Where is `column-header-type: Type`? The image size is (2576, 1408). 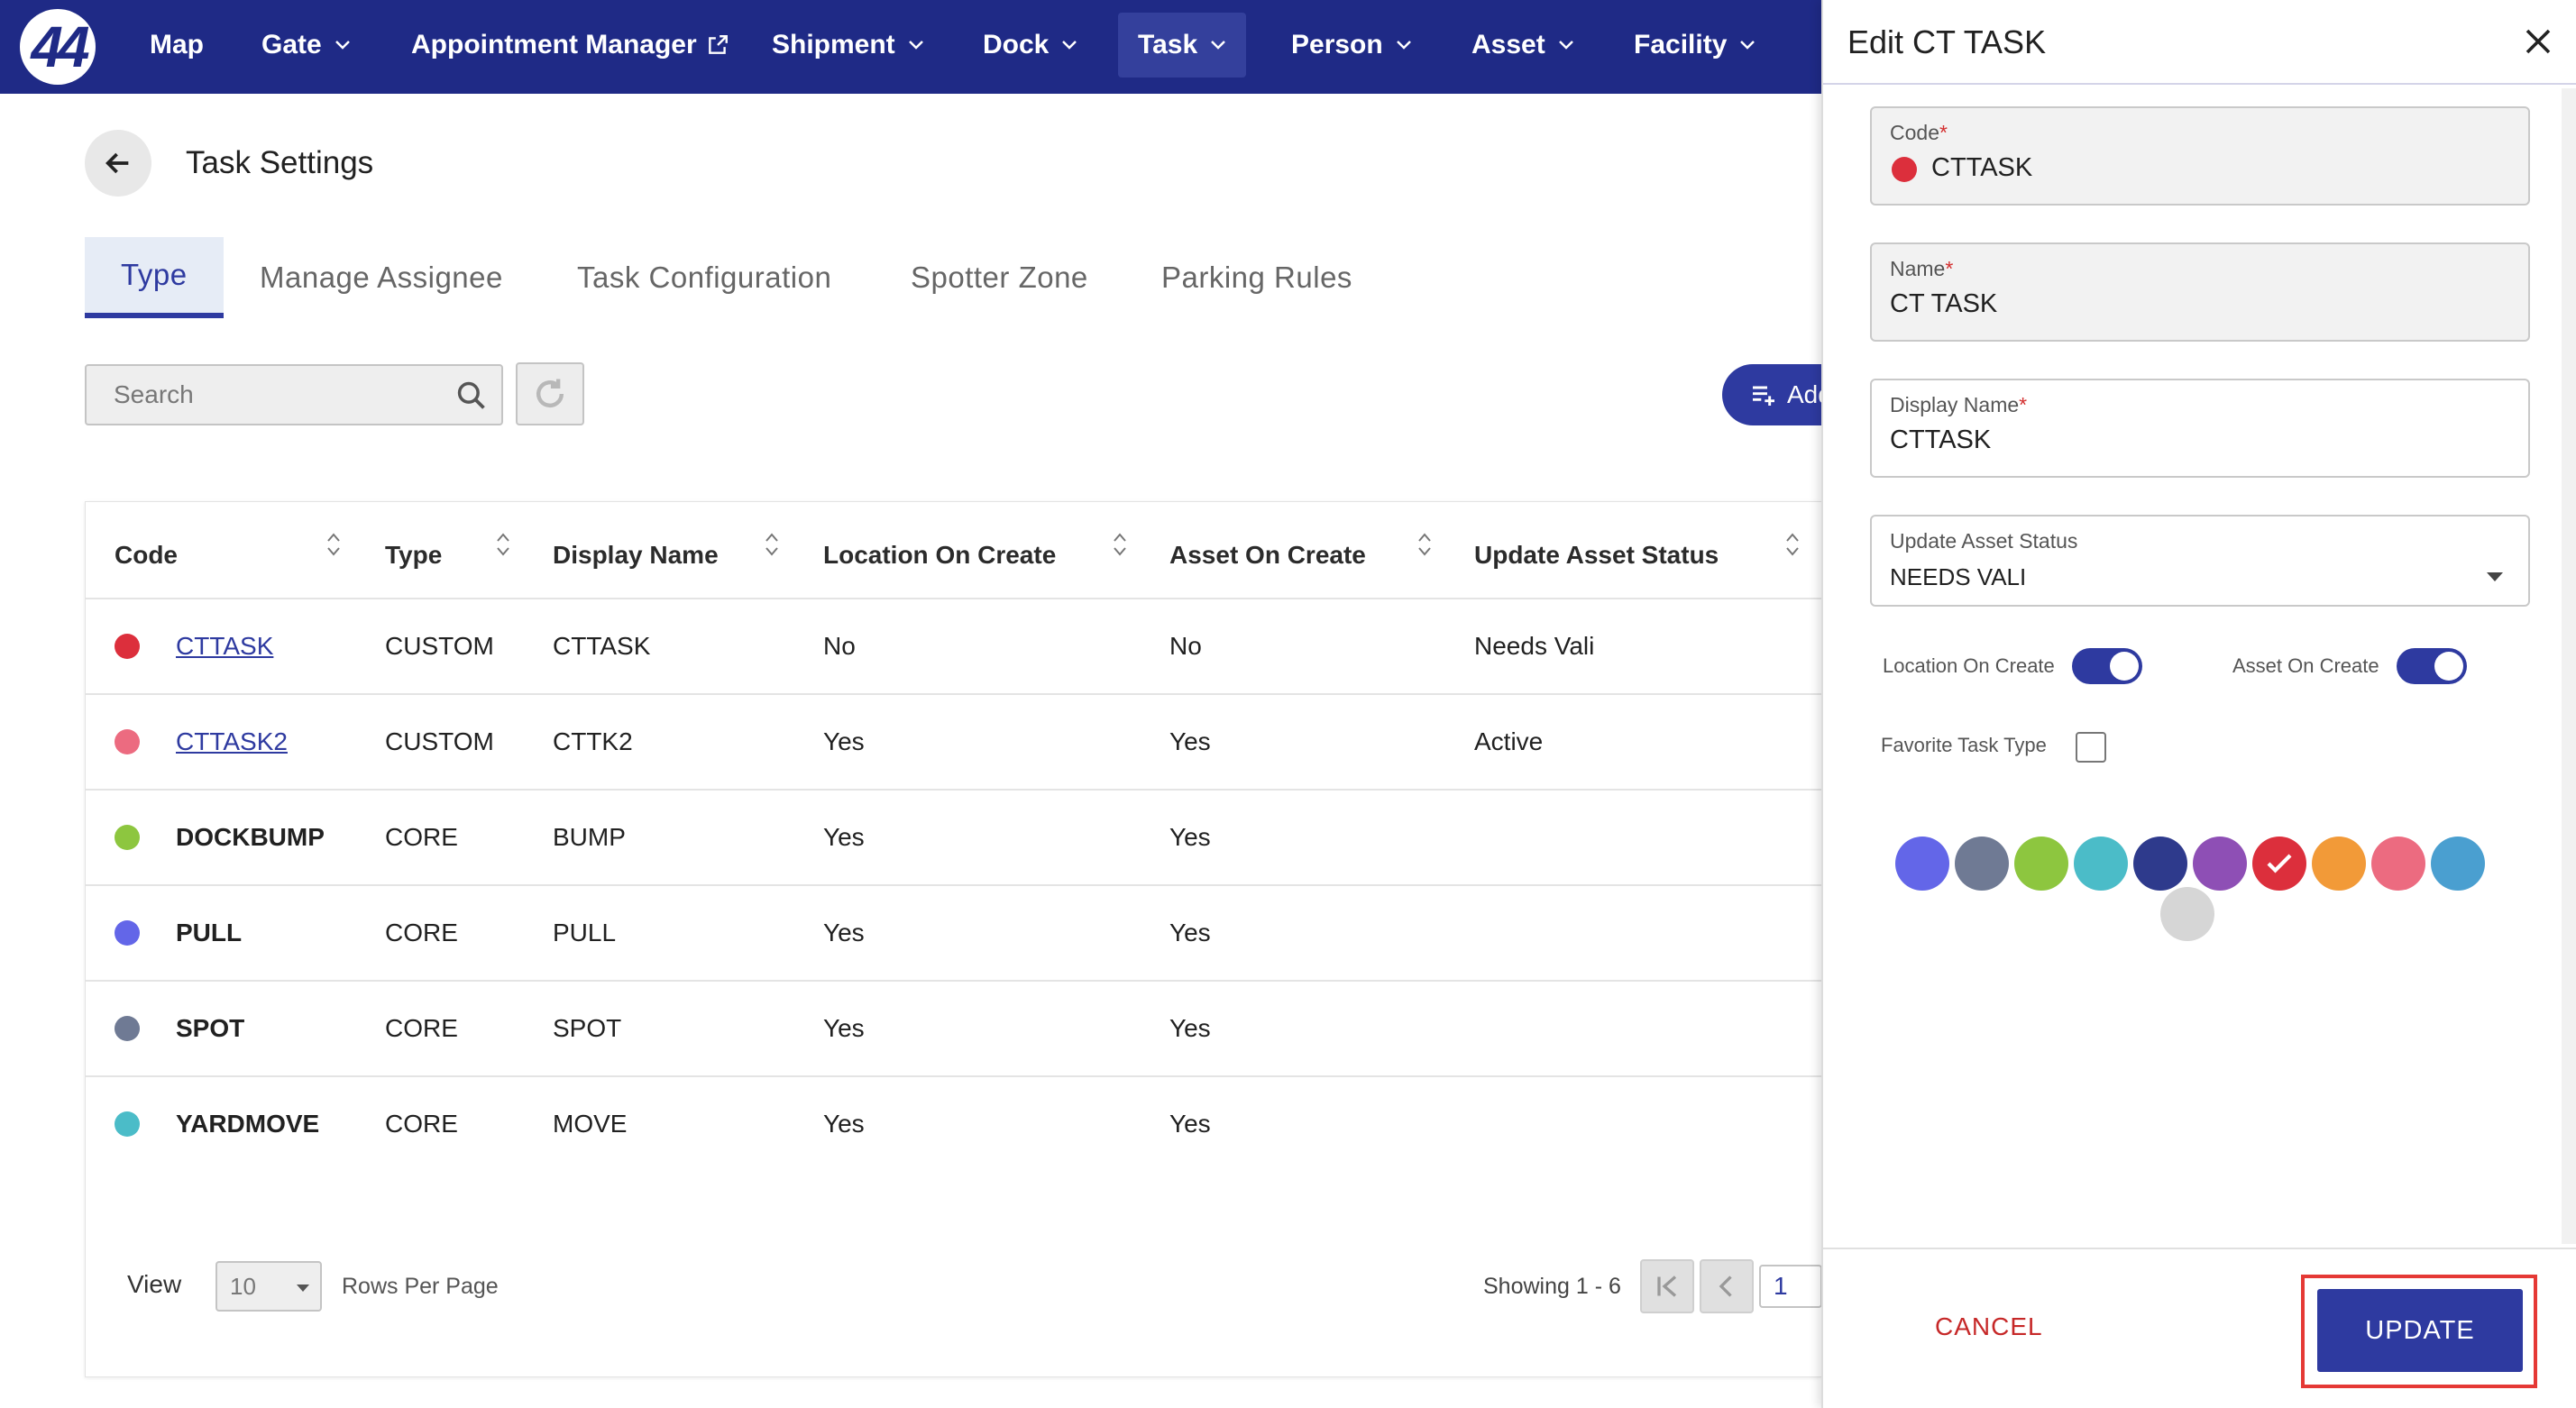
column-header-type: Type is located at coordinates (413, 555).